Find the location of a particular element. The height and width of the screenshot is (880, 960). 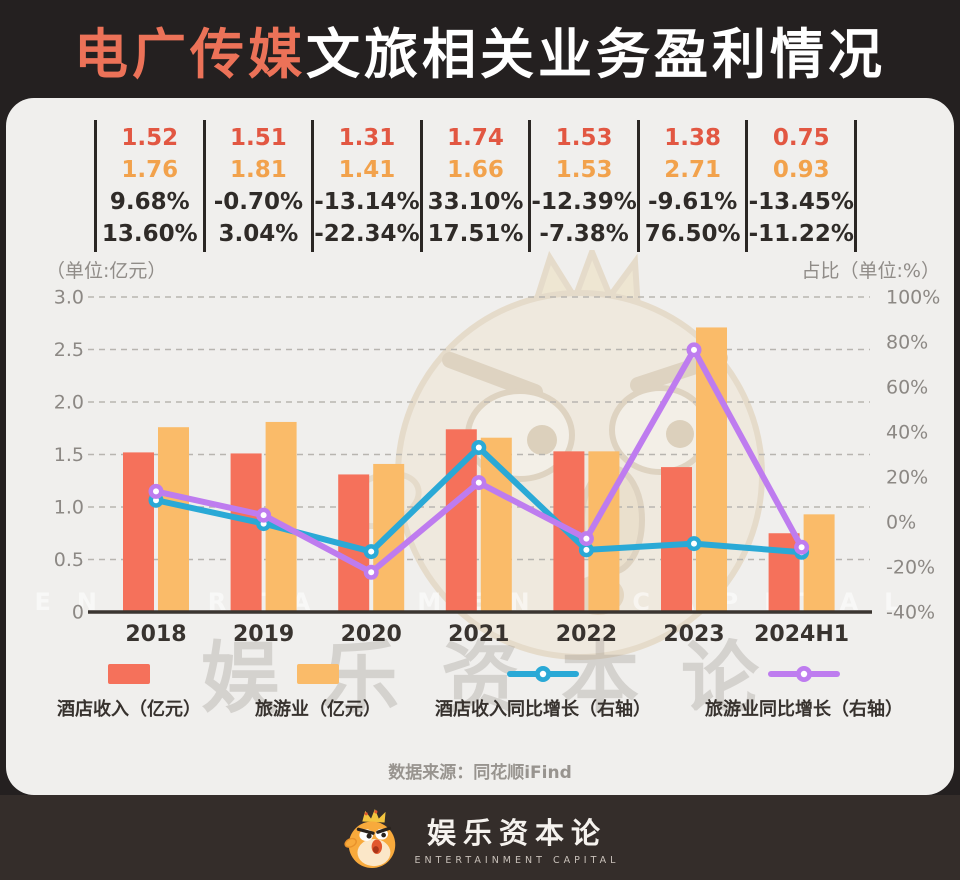

hotel-yoy-value: -9.61% is located at coordinates (693, 202).